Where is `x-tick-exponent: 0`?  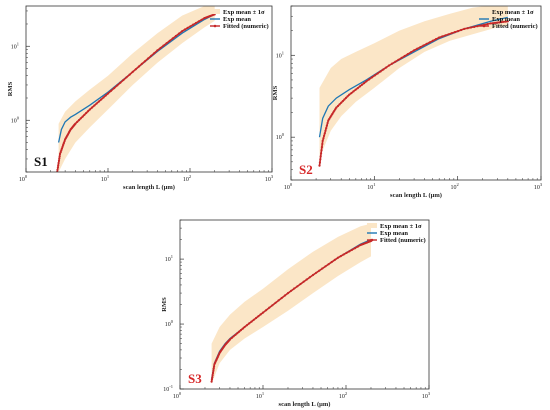 x-tick-exponent: 0 is located at coordinates (291, 184).